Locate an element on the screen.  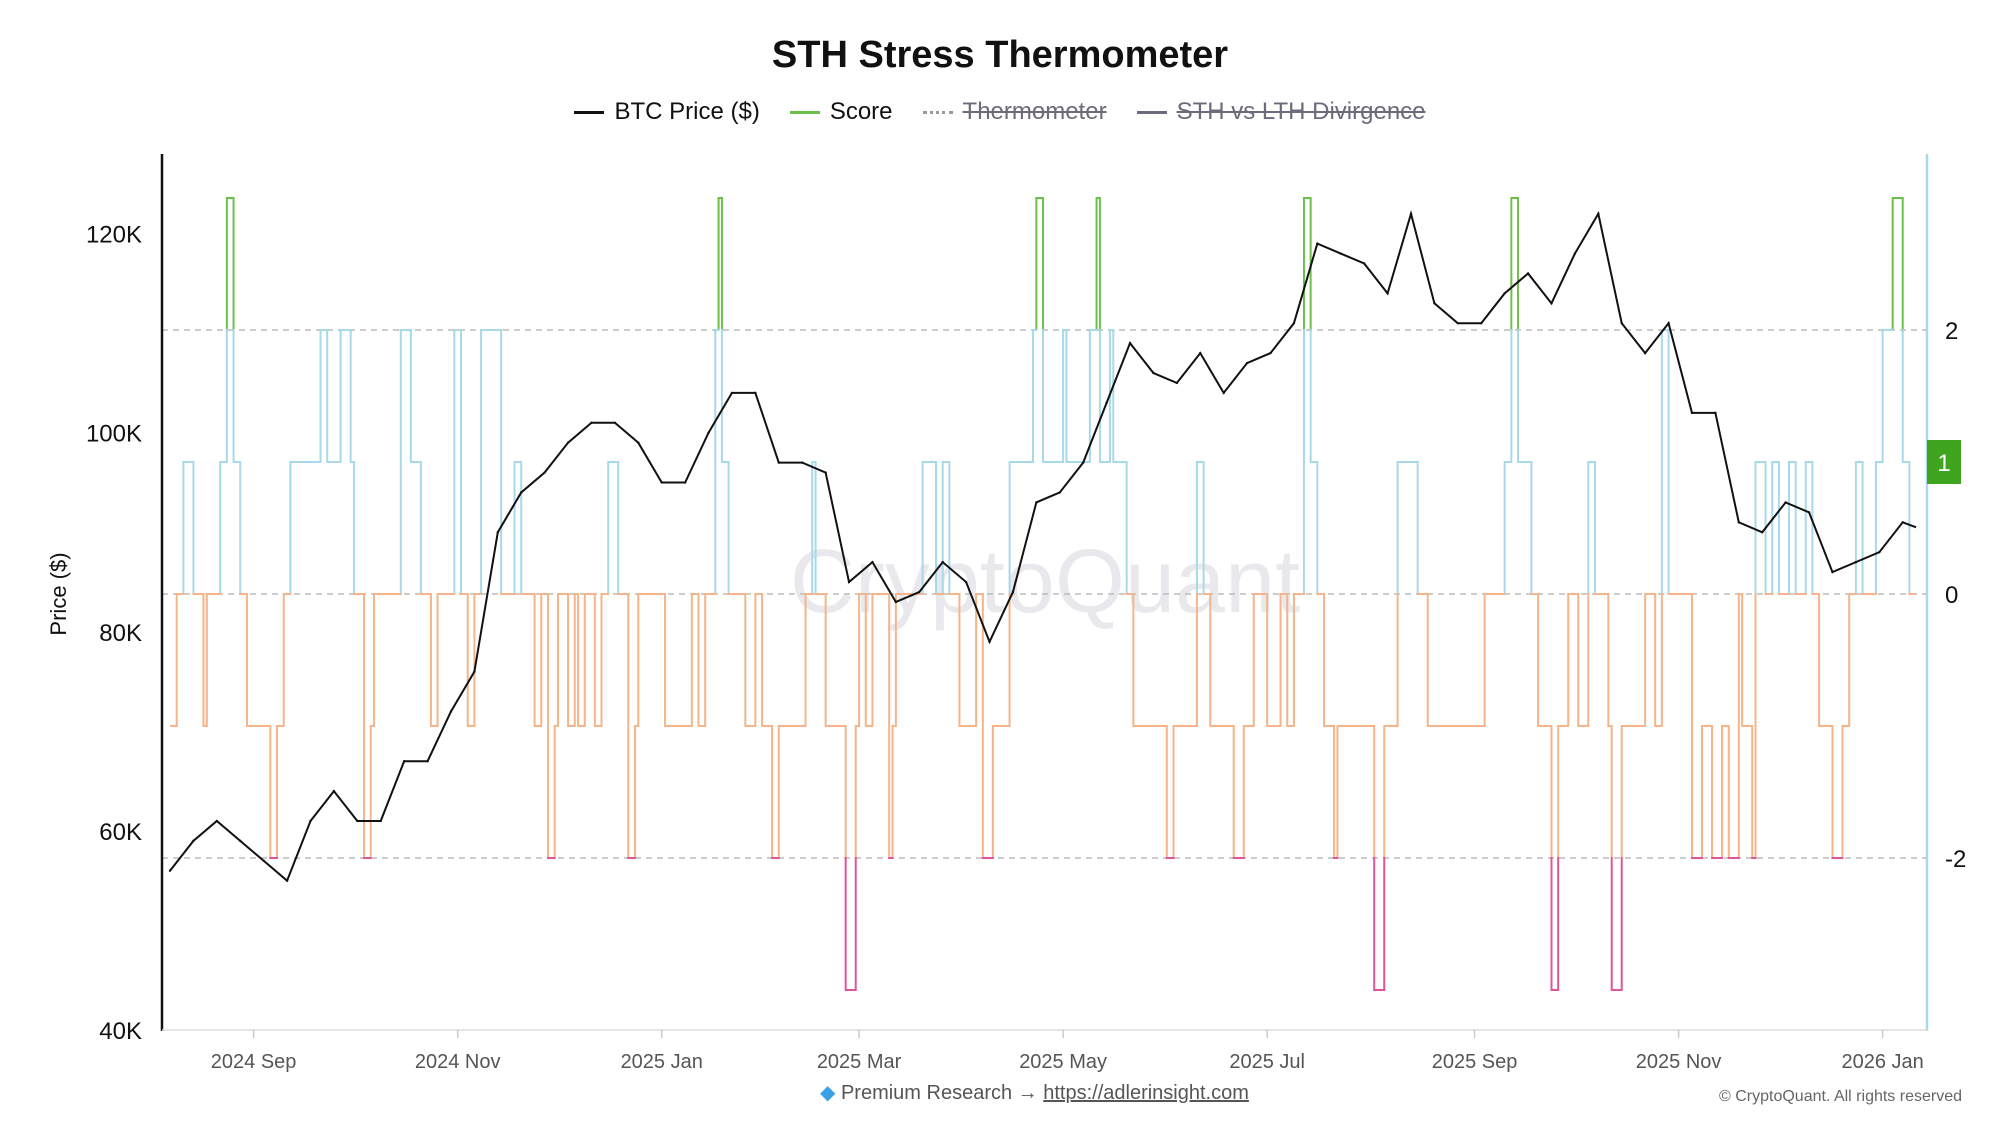
x-tick-label: 2025 Jul is located at coordinates (1267, 1062).